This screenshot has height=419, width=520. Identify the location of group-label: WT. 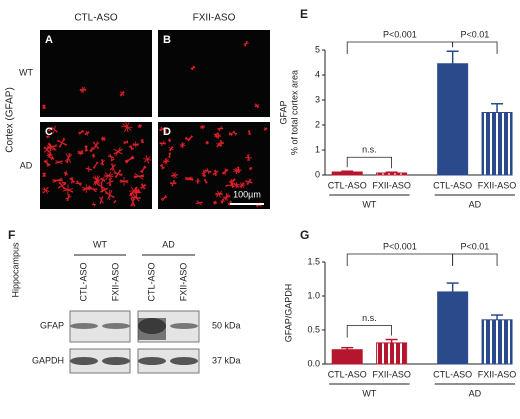
(369, 393).